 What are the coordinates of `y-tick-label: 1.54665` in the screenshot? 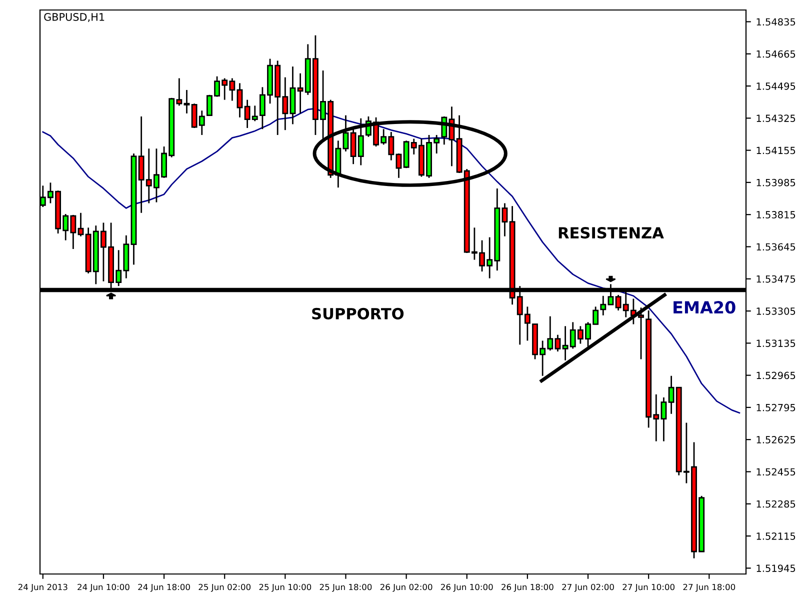 It's located at (776, 54).